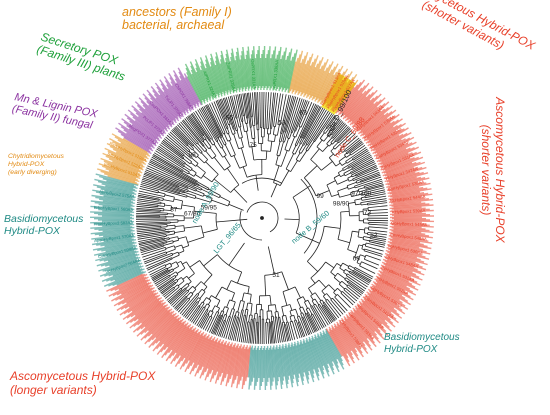 The image size is (550, 415). Describe the element at coordinates (408, 211) in the screenshot. I see `leaf-label-asco: TrHyBpox1 539AA` at that location.